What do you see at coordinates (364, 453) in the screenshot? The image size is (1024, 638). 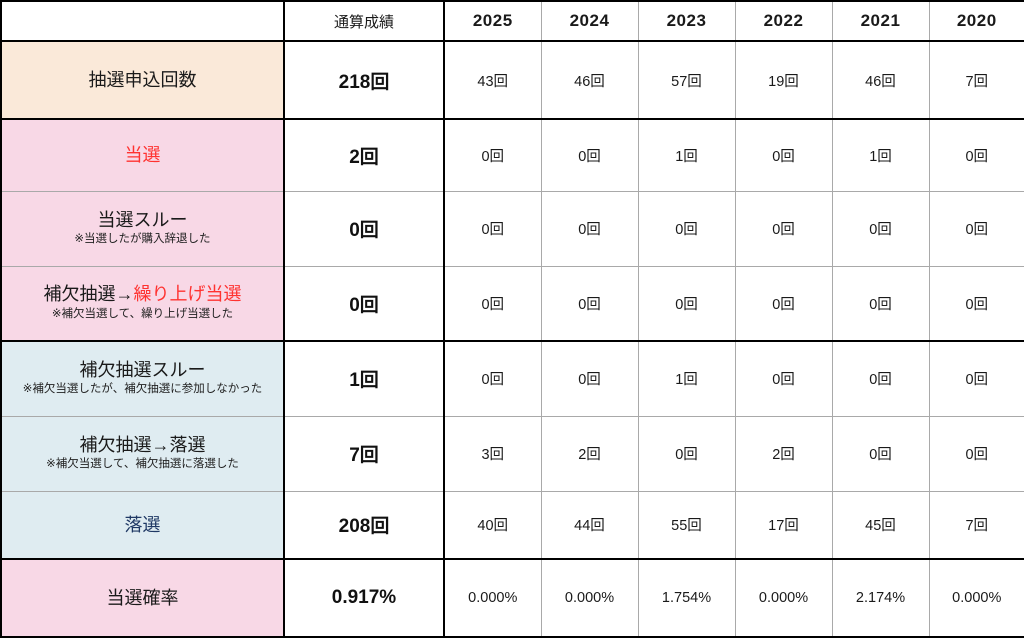 I see `total-value: 7回` at bounding box center [364, 453].